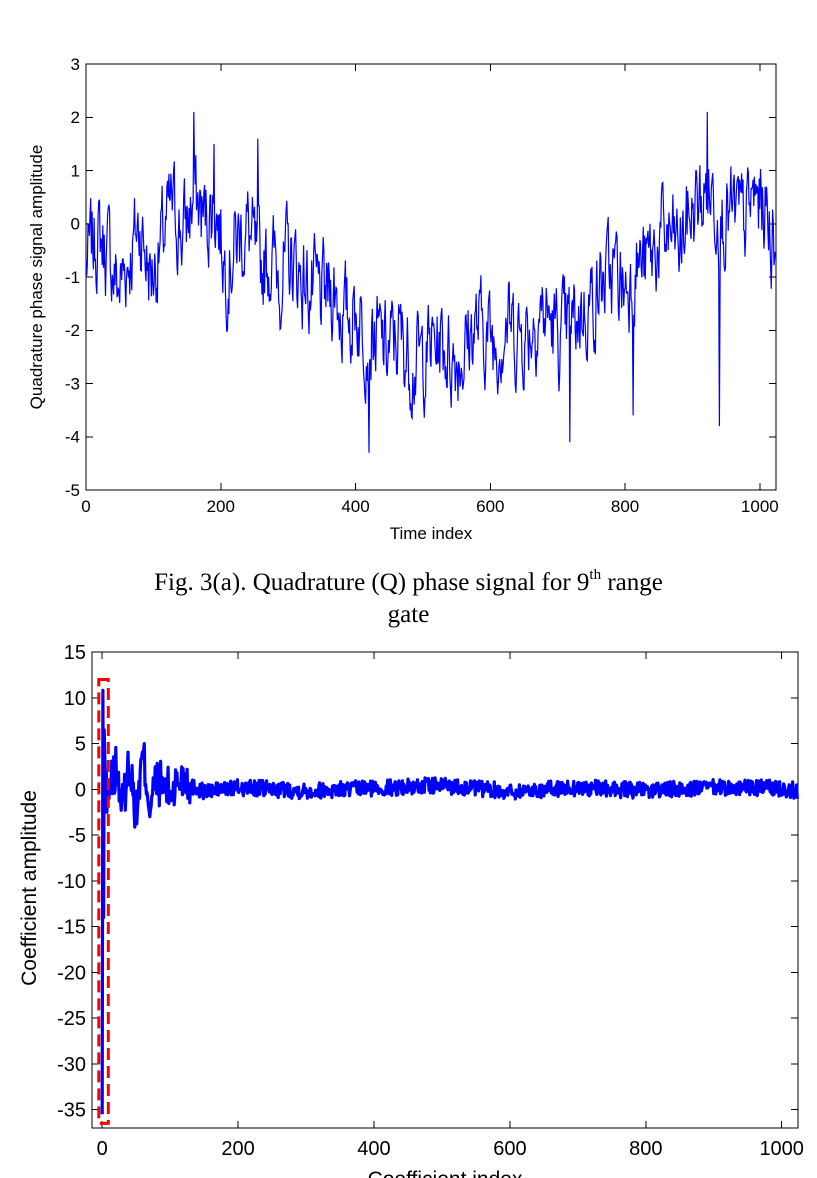  I want to click on y-axis-label-b: Coefficient amplitude, so click(29, 888).